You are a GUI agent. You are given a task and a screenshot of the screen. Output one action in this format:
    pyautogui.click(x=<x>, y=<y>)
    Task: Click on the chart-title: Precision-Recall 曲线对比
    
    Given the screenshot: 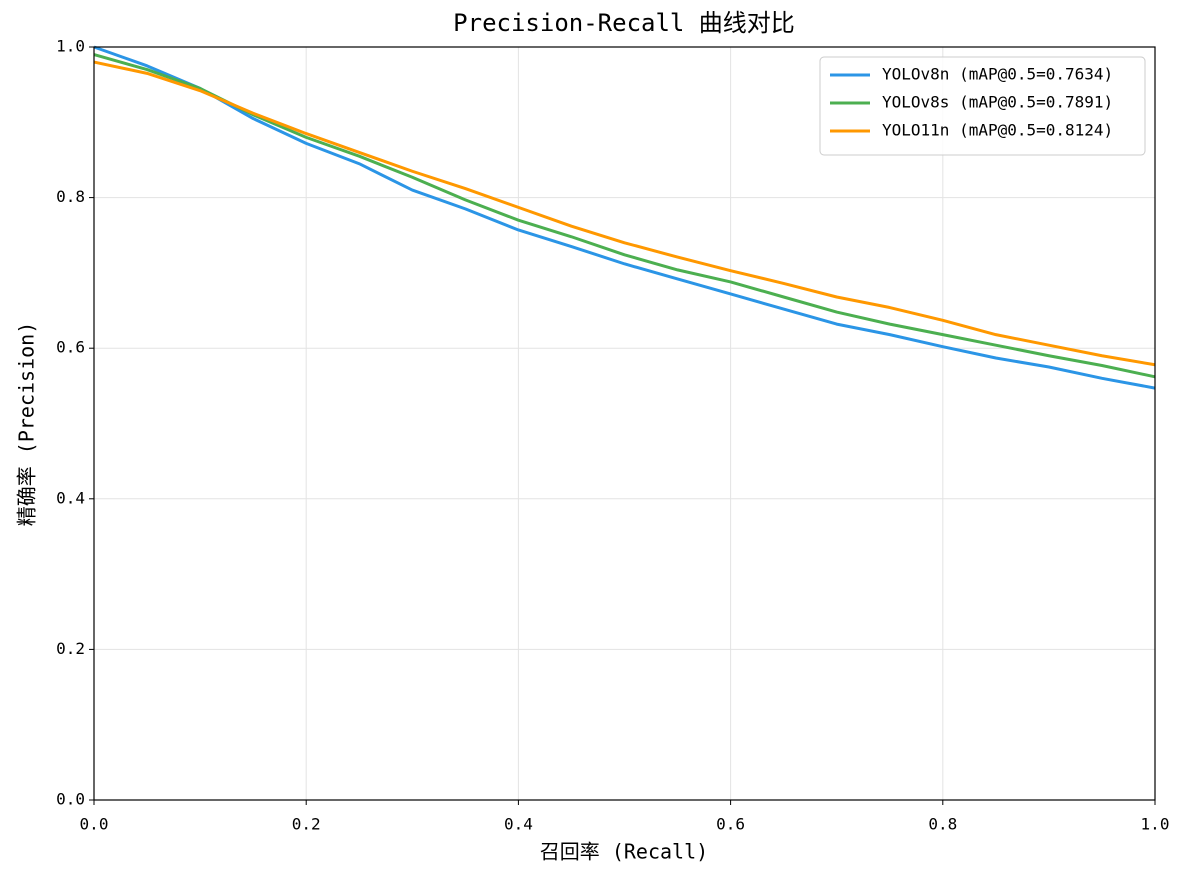 What is the action you would take?
    pyautogui.click(x=624, y=23)
    